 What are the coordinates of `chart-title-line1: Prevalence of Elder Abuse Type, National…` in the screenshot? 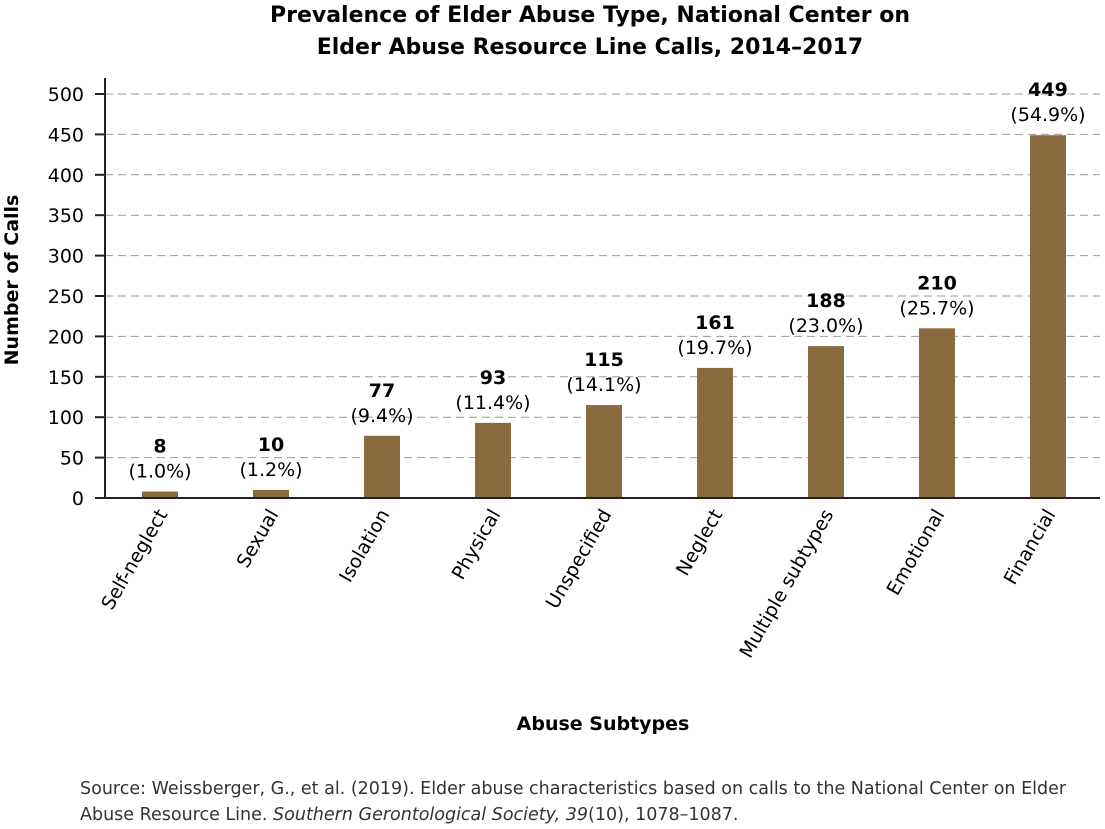 It's located at (590, 15).